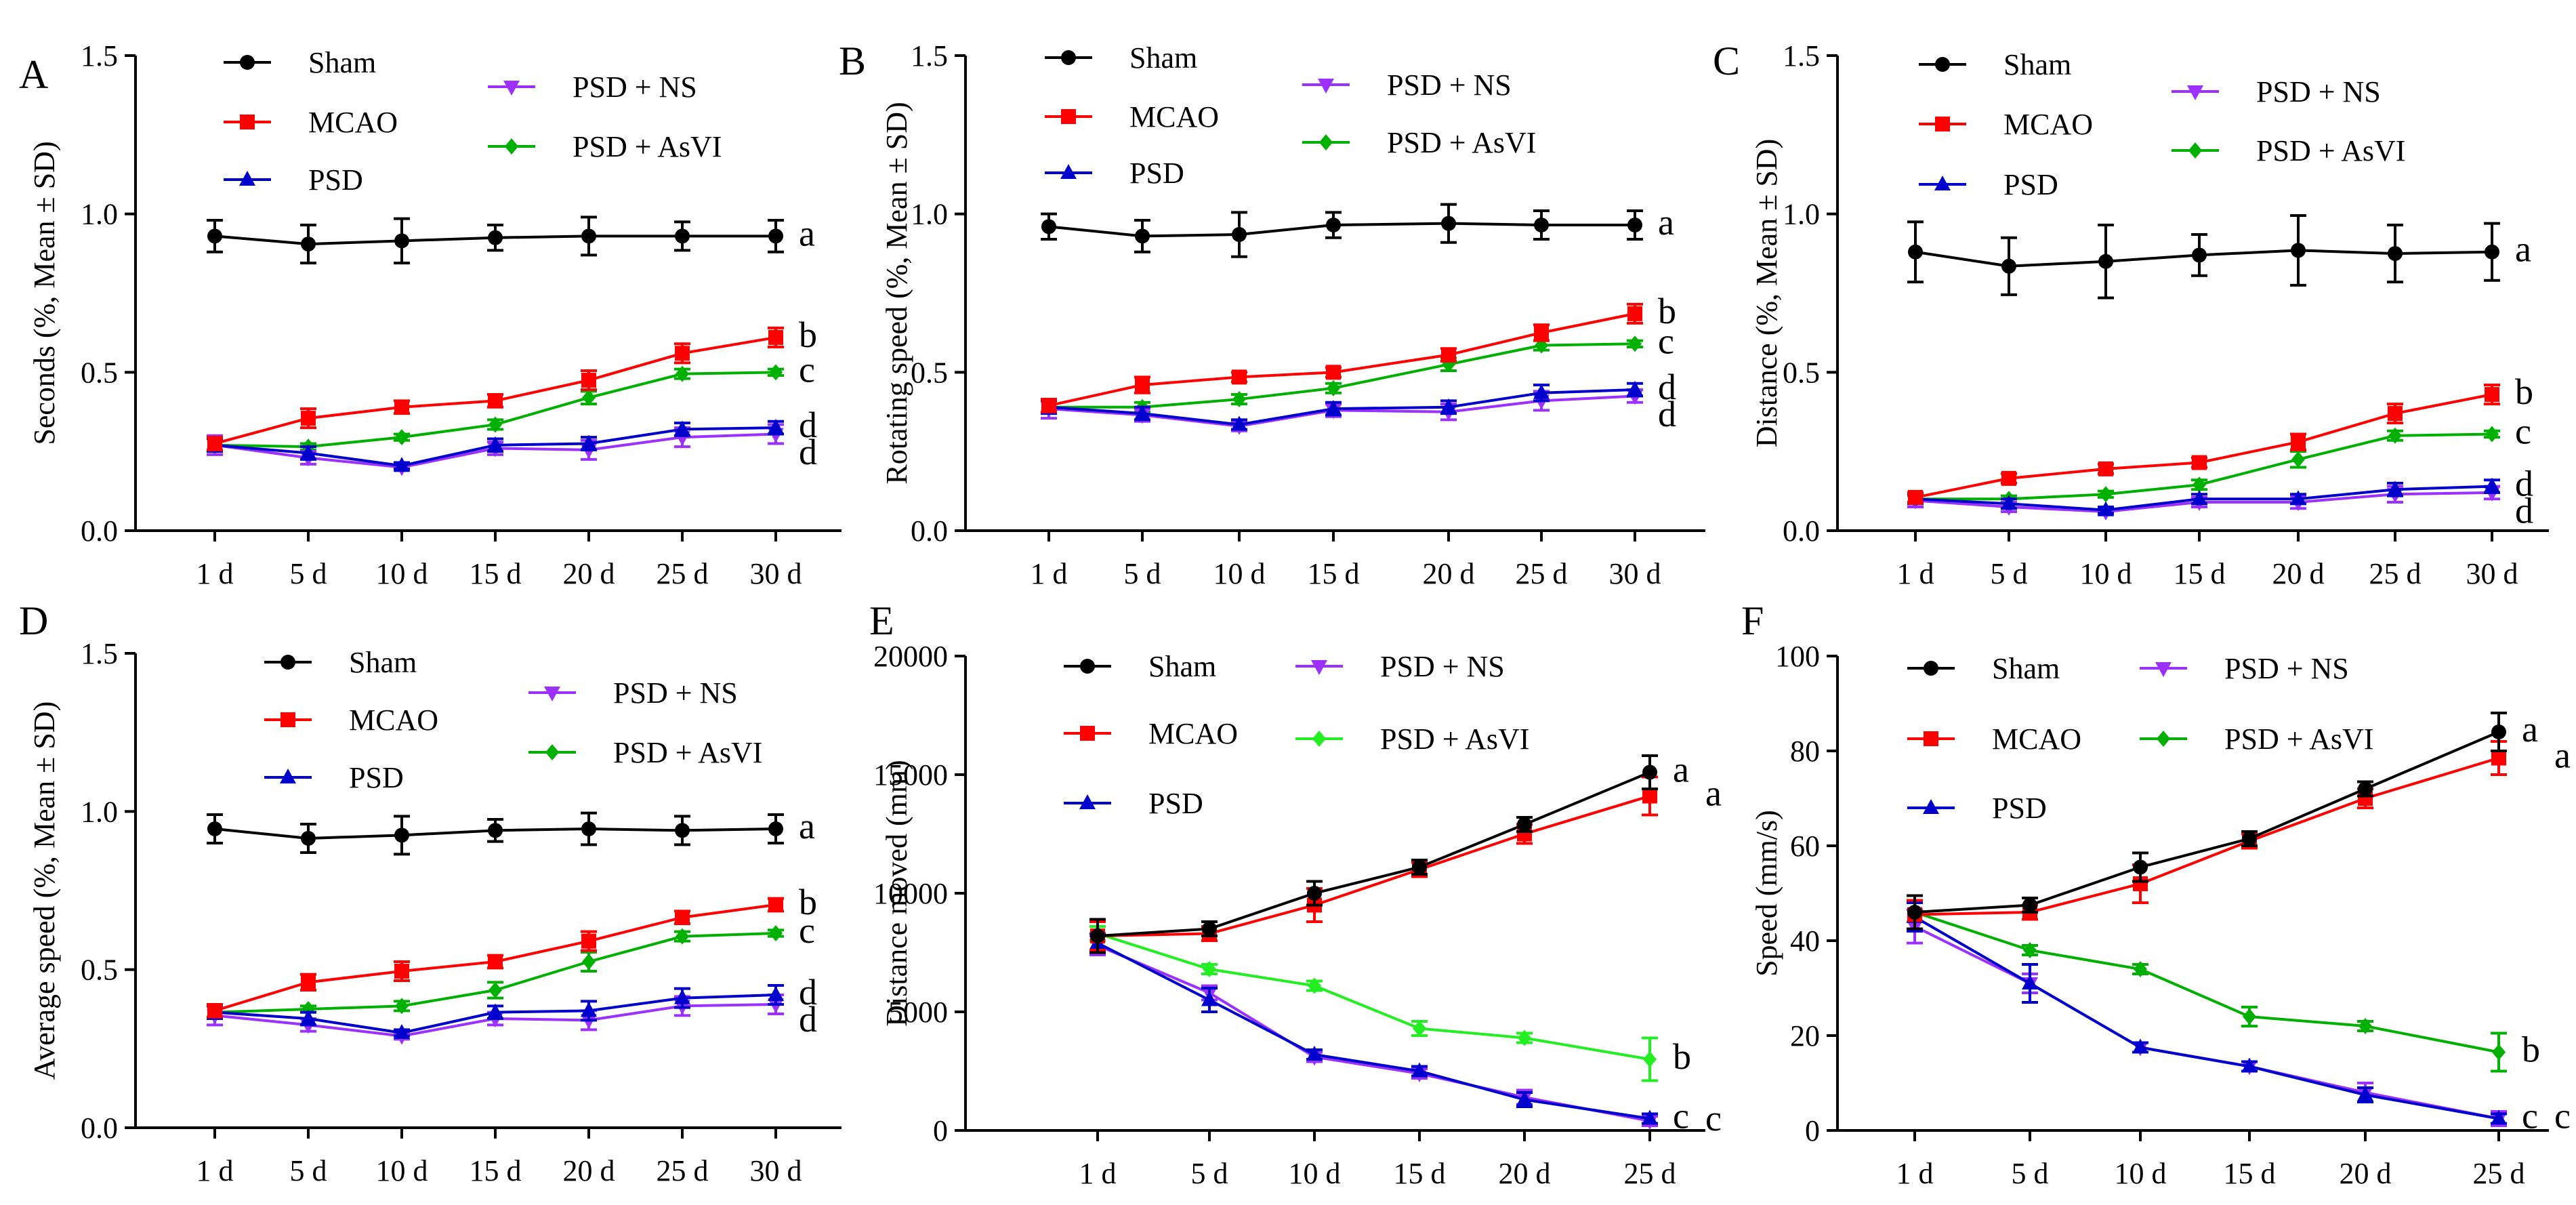  Describe the element at coordinates (33, 621) in the screenshot. I see `panel-label: D` at that location.